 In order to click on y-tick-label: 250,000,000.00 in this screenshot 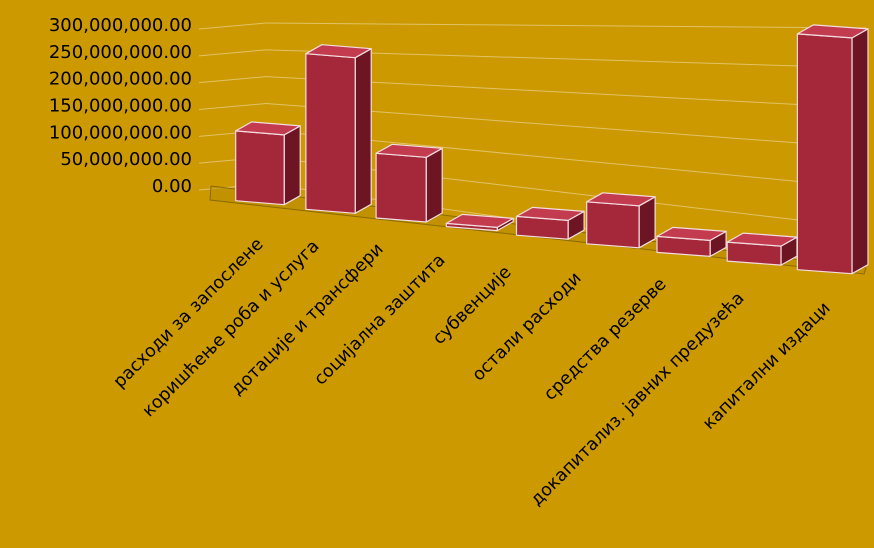, I will do `click(120, 52)`.